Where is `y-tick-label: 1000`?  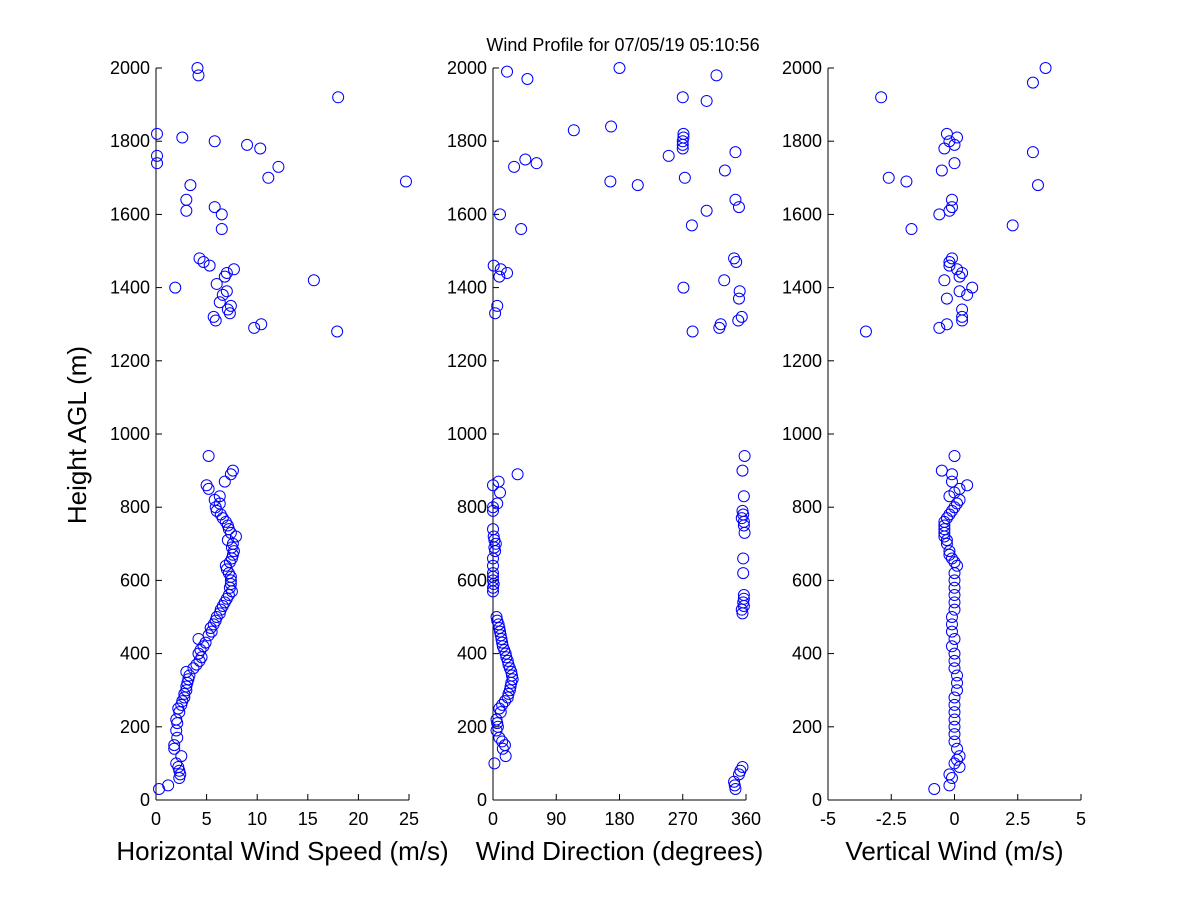 y-tick-label: 1000 is located at coordinates (467, 434).